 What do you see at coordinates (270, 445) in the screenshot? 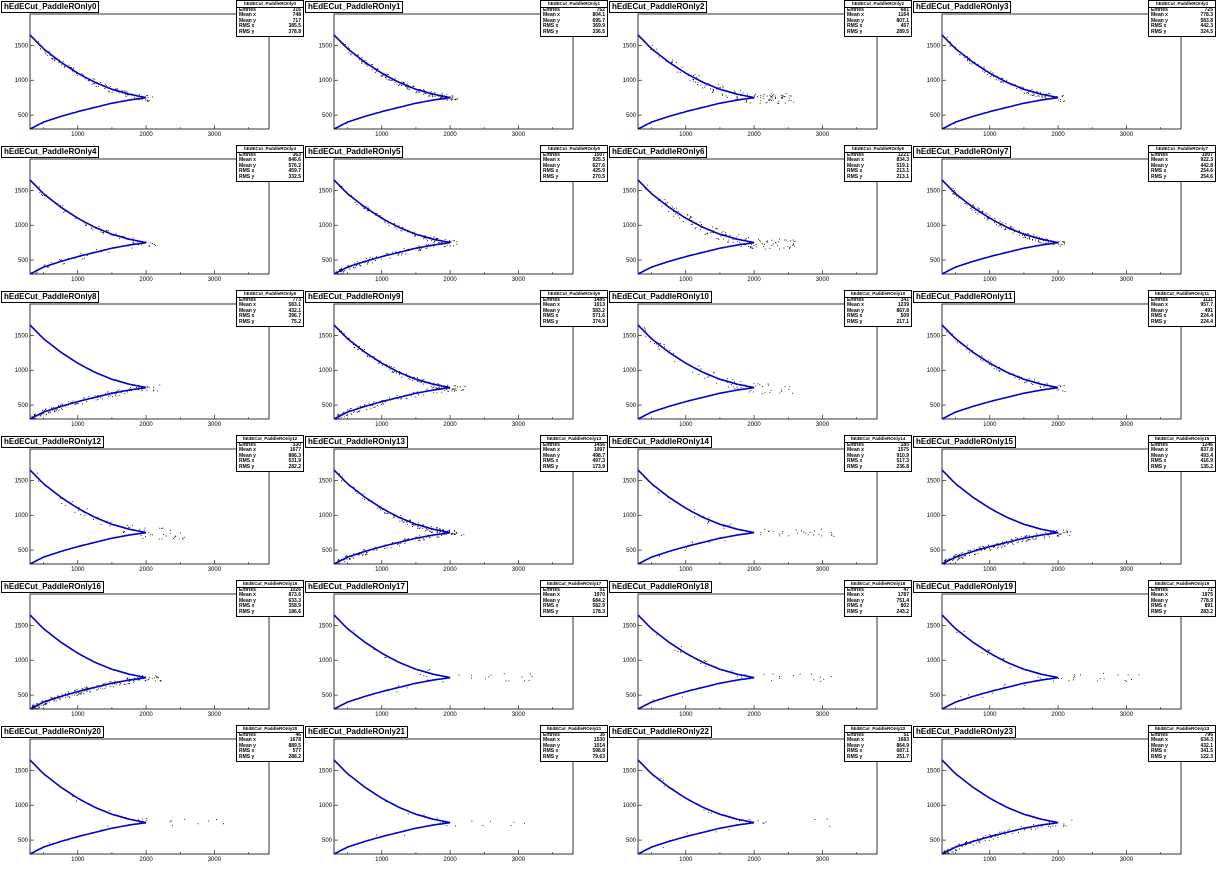
I see `stats-row: Entries 330` at bounding box center [270, 445].